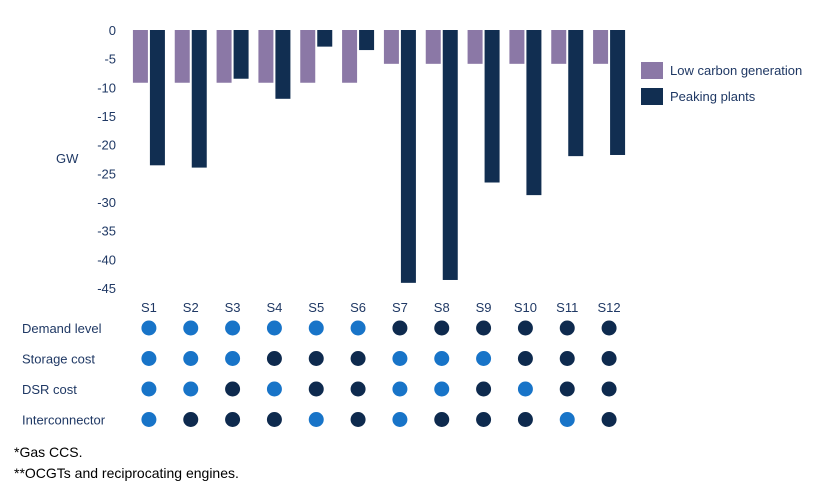 This screenshot has height=489, width=826. What do you see at coordinates (48, 452) in the screenshot?
I see `footnote-gas-ccs: *Gas CCS.` at bounding box center [48, 452].